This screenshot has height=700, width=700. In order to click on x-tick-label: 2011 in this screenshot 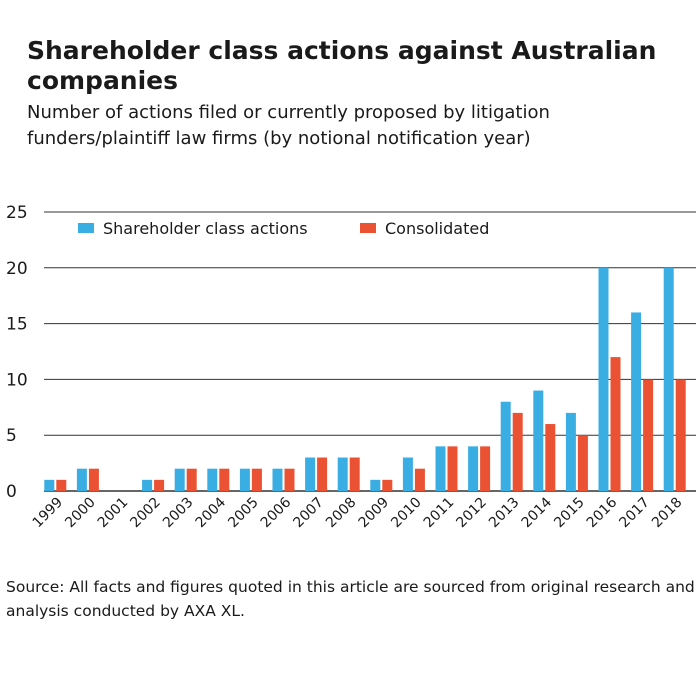, I will do `click(439, 513)`.